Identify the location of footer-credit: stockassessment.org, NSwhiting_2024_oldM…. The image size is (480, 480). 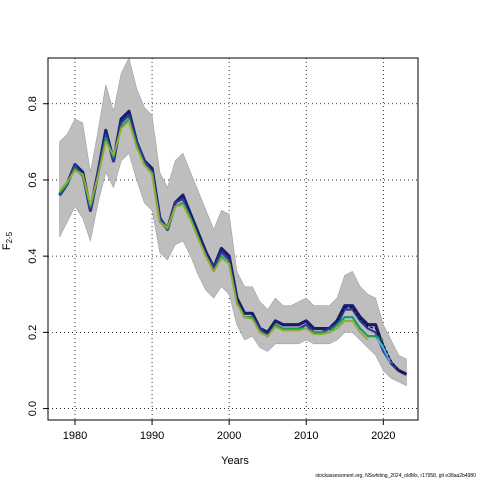
(395, 476).